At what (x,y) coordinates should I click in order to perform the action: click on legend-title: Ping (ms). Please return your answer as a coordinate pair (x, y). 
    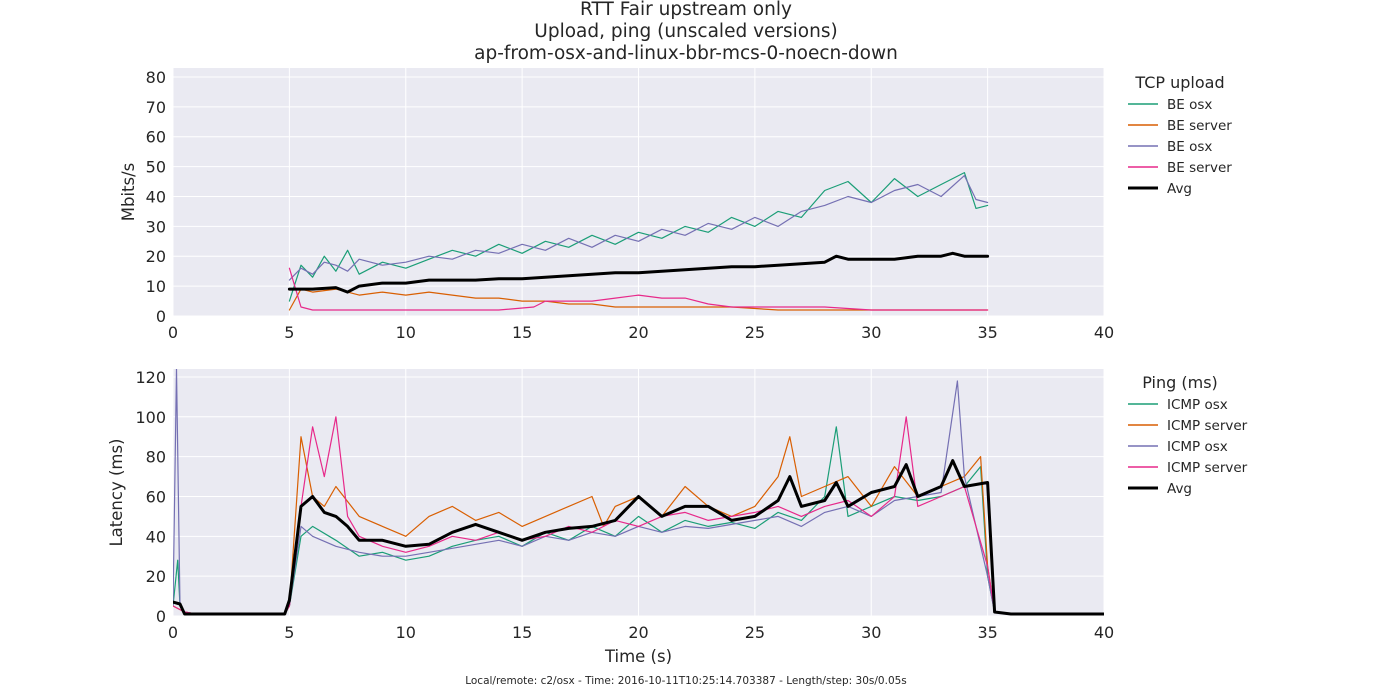
    Looking at the image, I should click on (1180, 382).